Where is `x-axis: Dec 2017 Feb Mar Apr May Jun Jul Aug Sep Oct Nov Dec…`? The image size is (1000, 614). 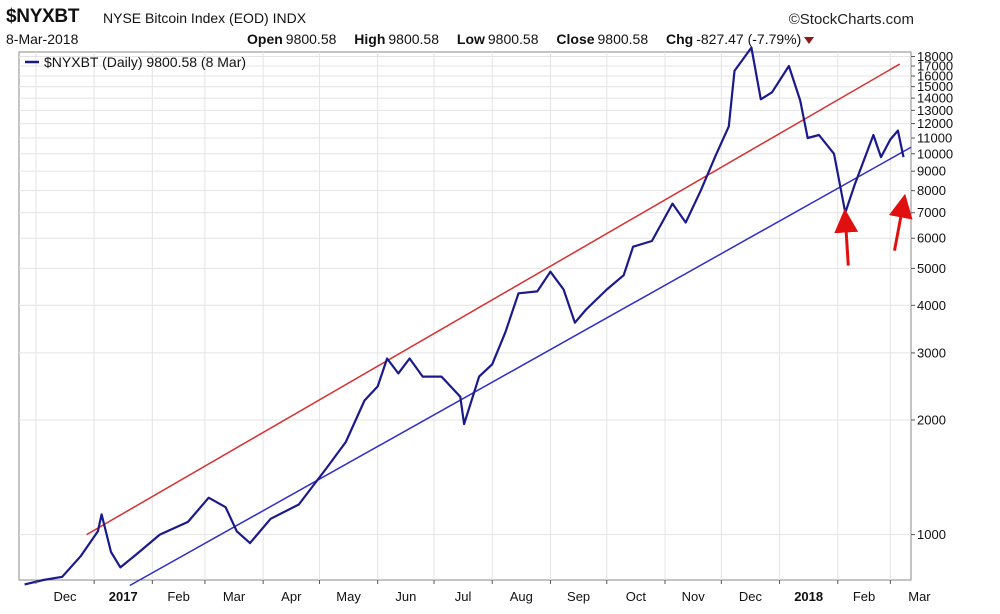
x-axis: Dec 2017 Feb Mar Apr May Jun Jul Aug Sep Oct Nov Dec… is located at coordinates (483, 592).